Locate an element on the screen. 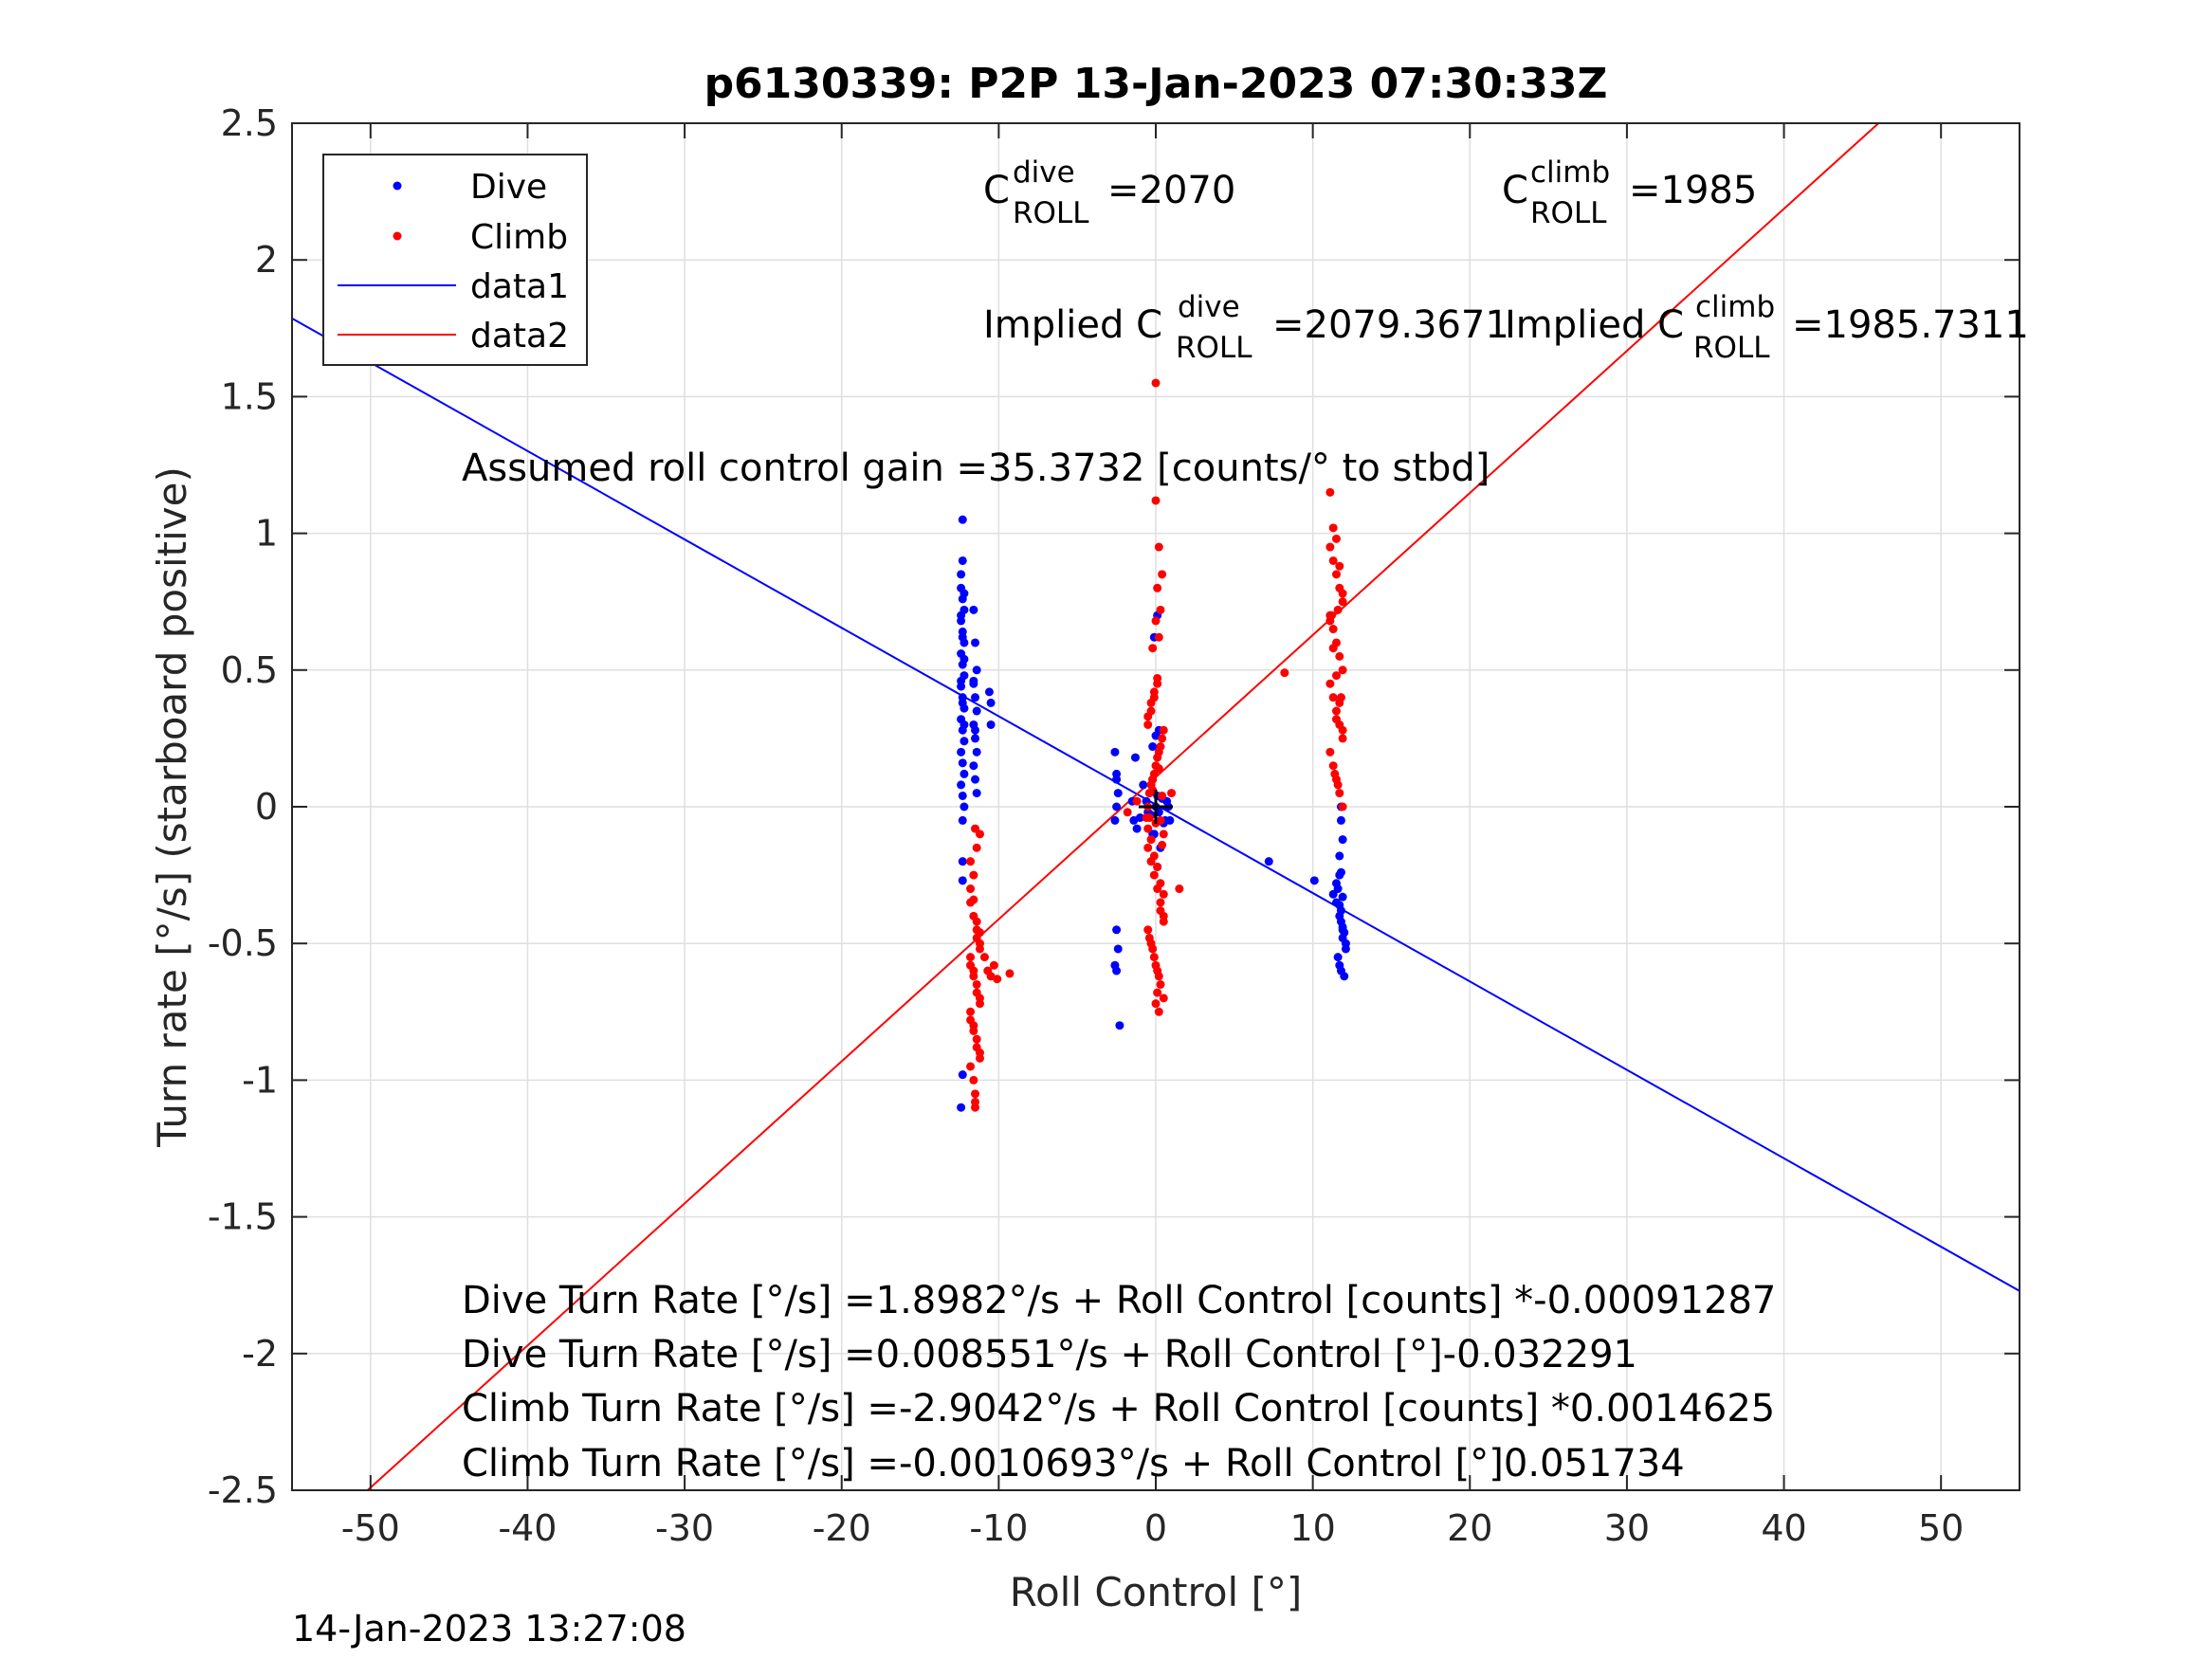  c-dive-base: C is located at coordinates (996, 190).